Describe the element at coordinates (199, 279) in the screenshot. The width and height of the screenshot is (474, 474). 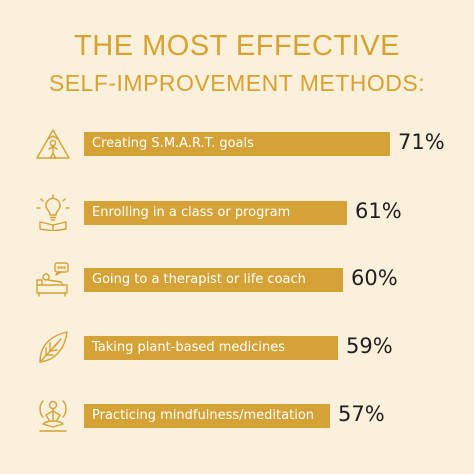
I see `bar-label: Going to a therapist or life coach` at that location.